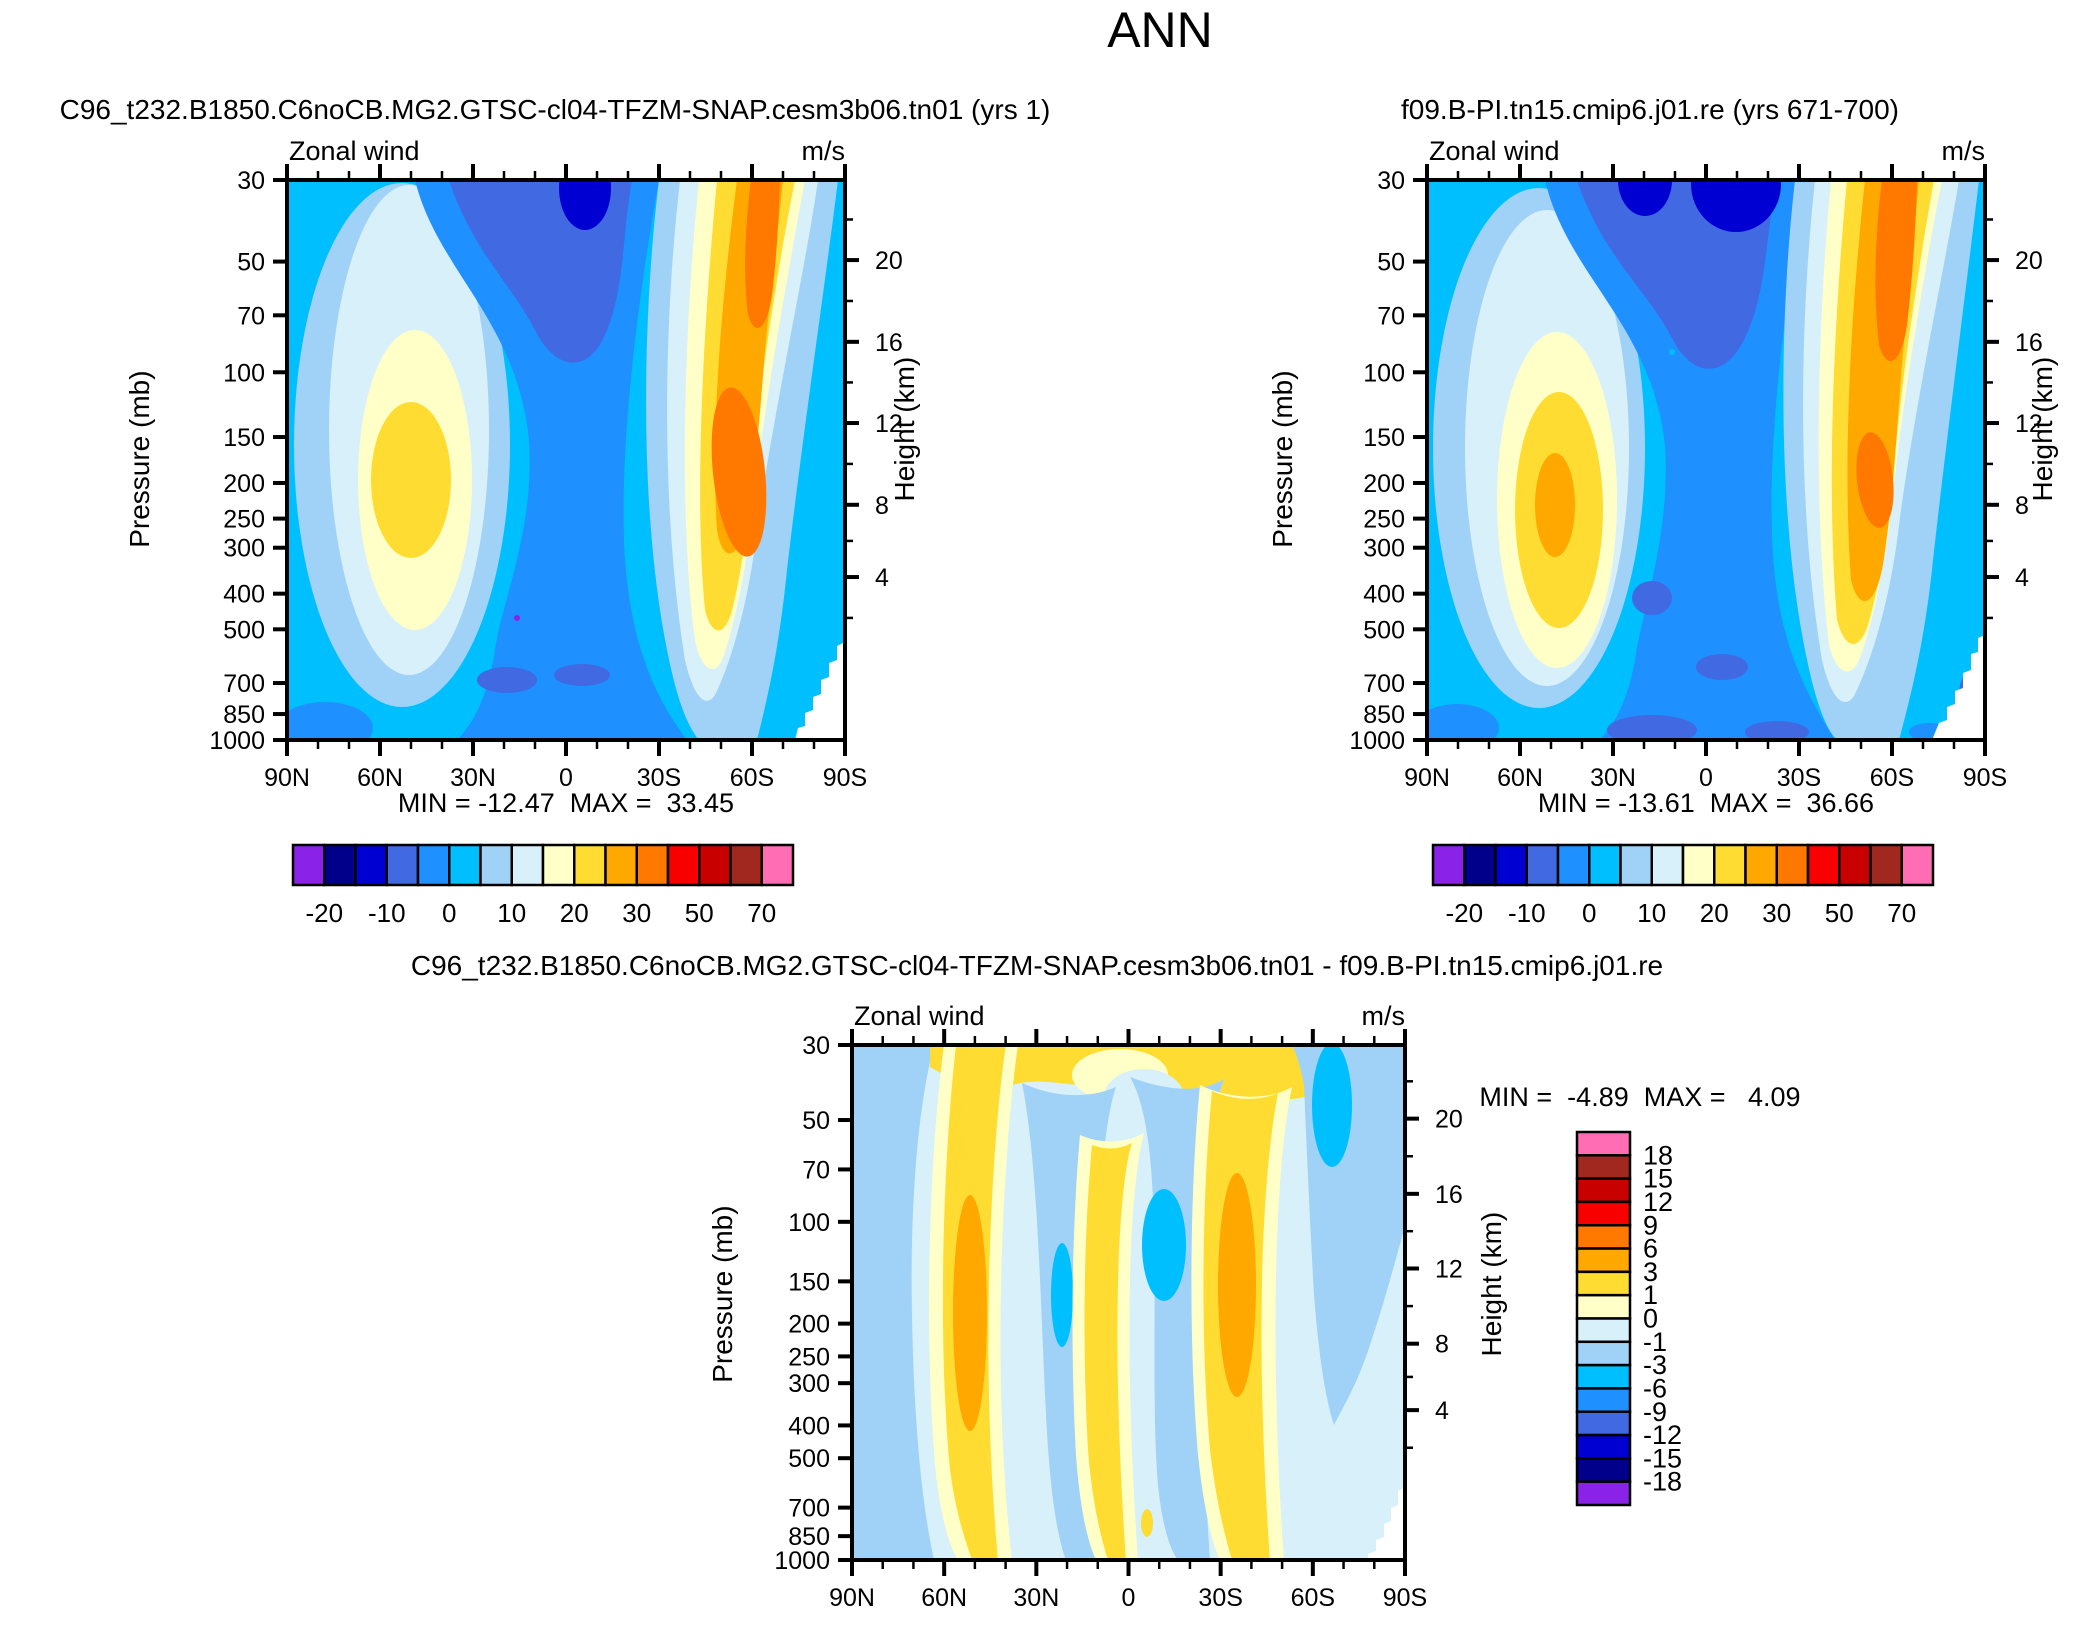 The height and width of the screenshot is (1649, 2074). I want to click on contour-field-left, so click(566, 460).